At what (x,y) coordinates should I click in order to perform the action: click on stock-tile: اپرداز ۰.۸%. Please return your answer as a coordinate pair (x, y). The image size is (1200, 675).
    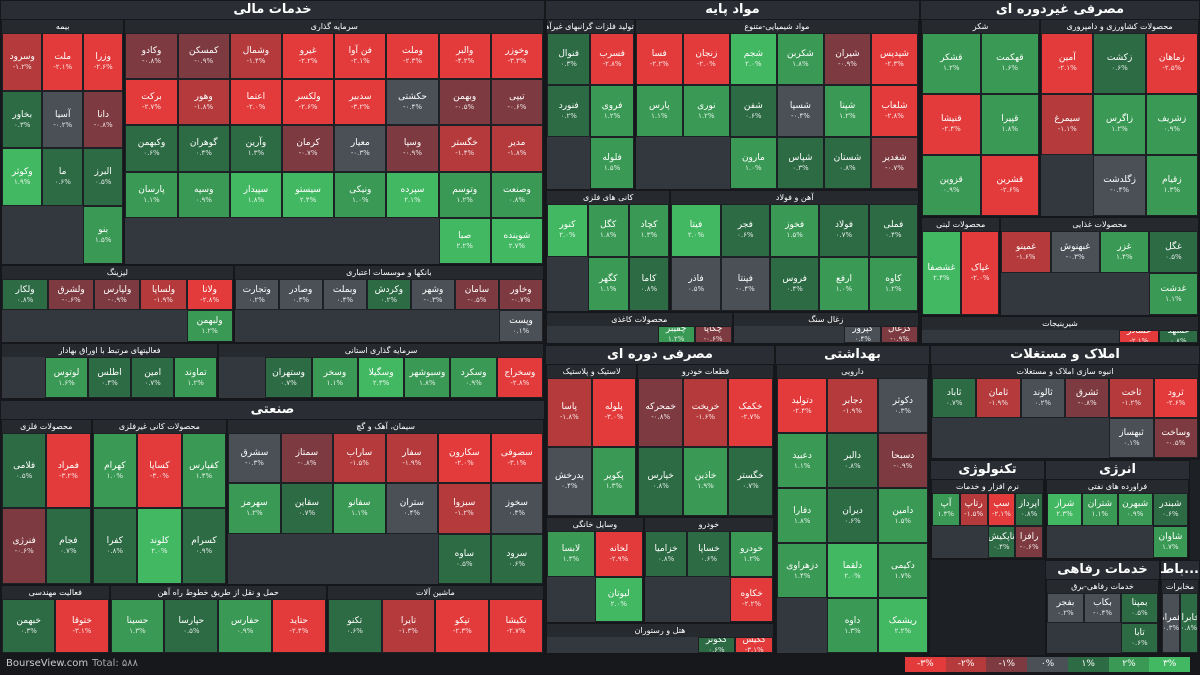
    Looking at the image, I should click on (1029, 509).